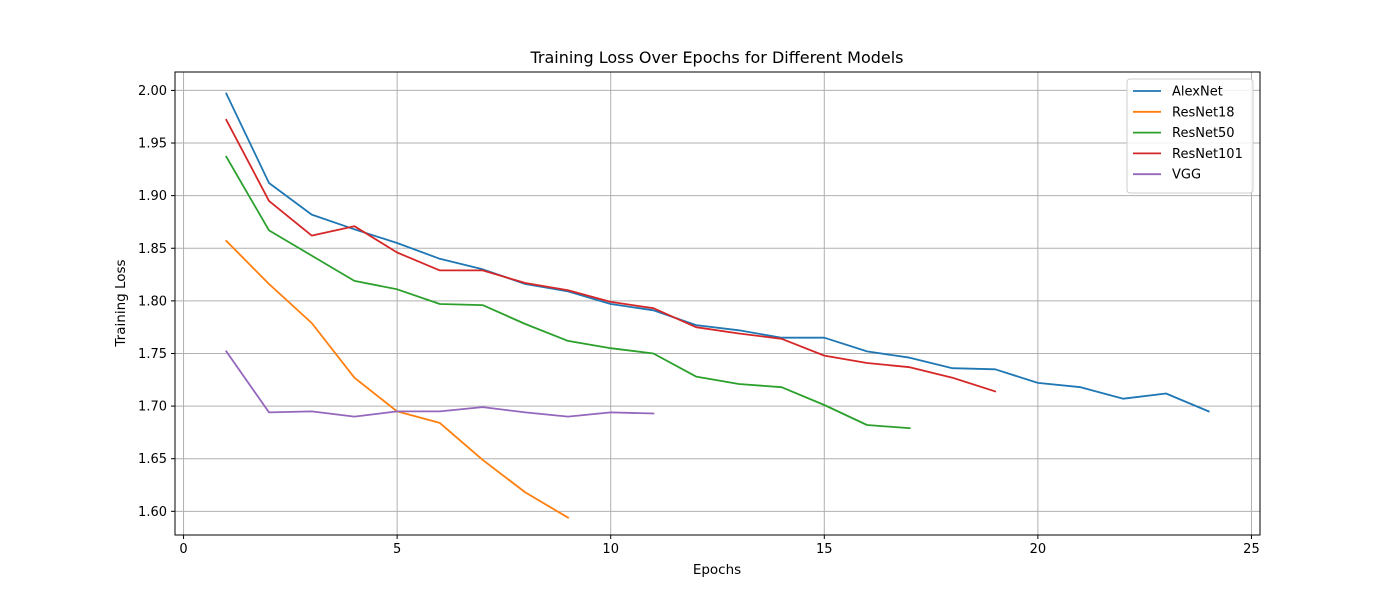 Image resolution: width=1400 pixels, height=600 pixels. I want to click on legend: AlexNet ResNet18 ResNet50 ResNet101 VGG, so click(1190, 136).